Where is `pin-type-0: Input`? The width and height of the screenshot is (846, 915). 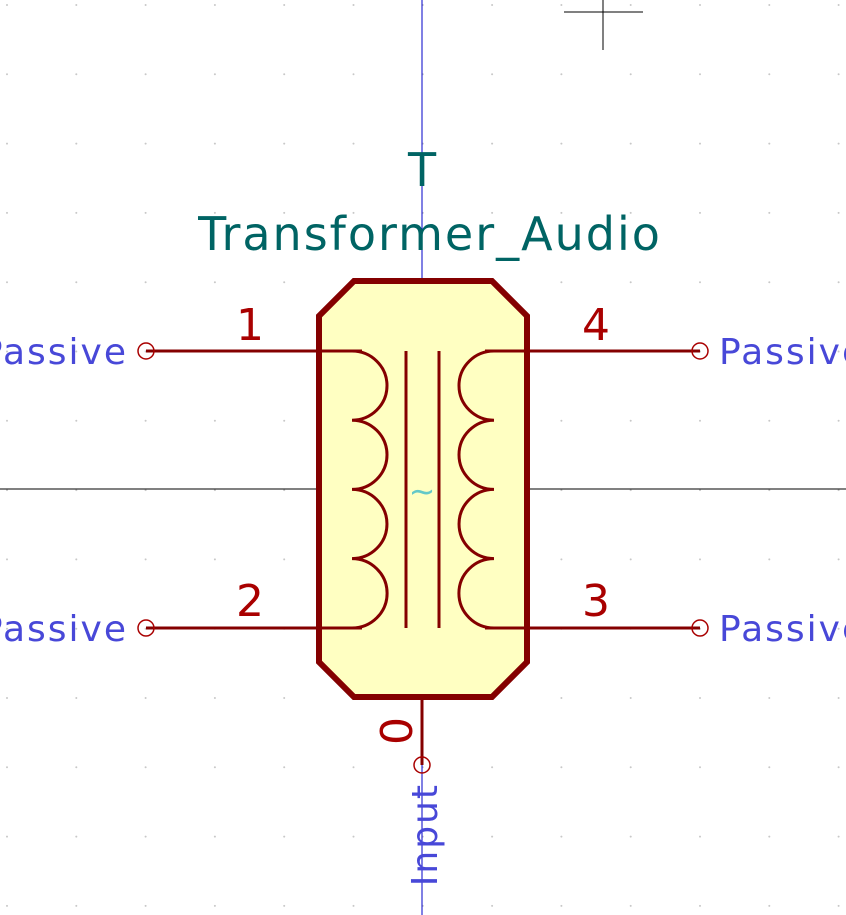
pin-type-0: Input is located at coordinates (425, 834).